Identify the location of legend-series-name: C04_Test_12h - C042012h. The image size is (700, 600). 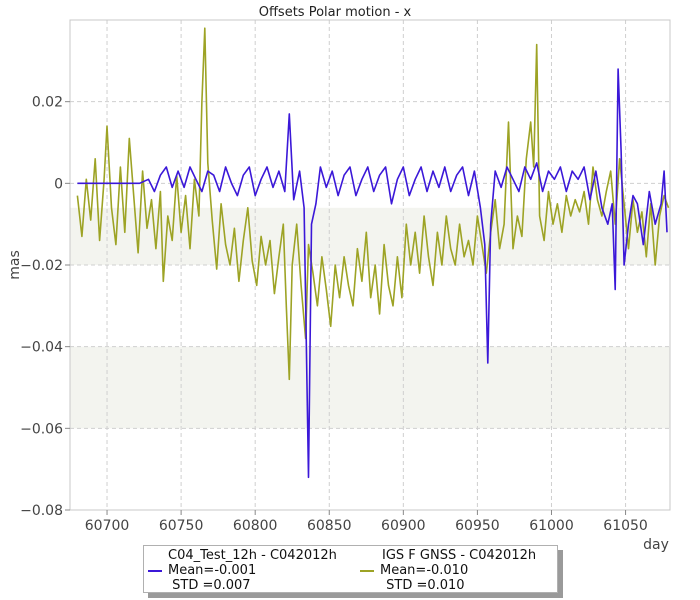
(252, 555).